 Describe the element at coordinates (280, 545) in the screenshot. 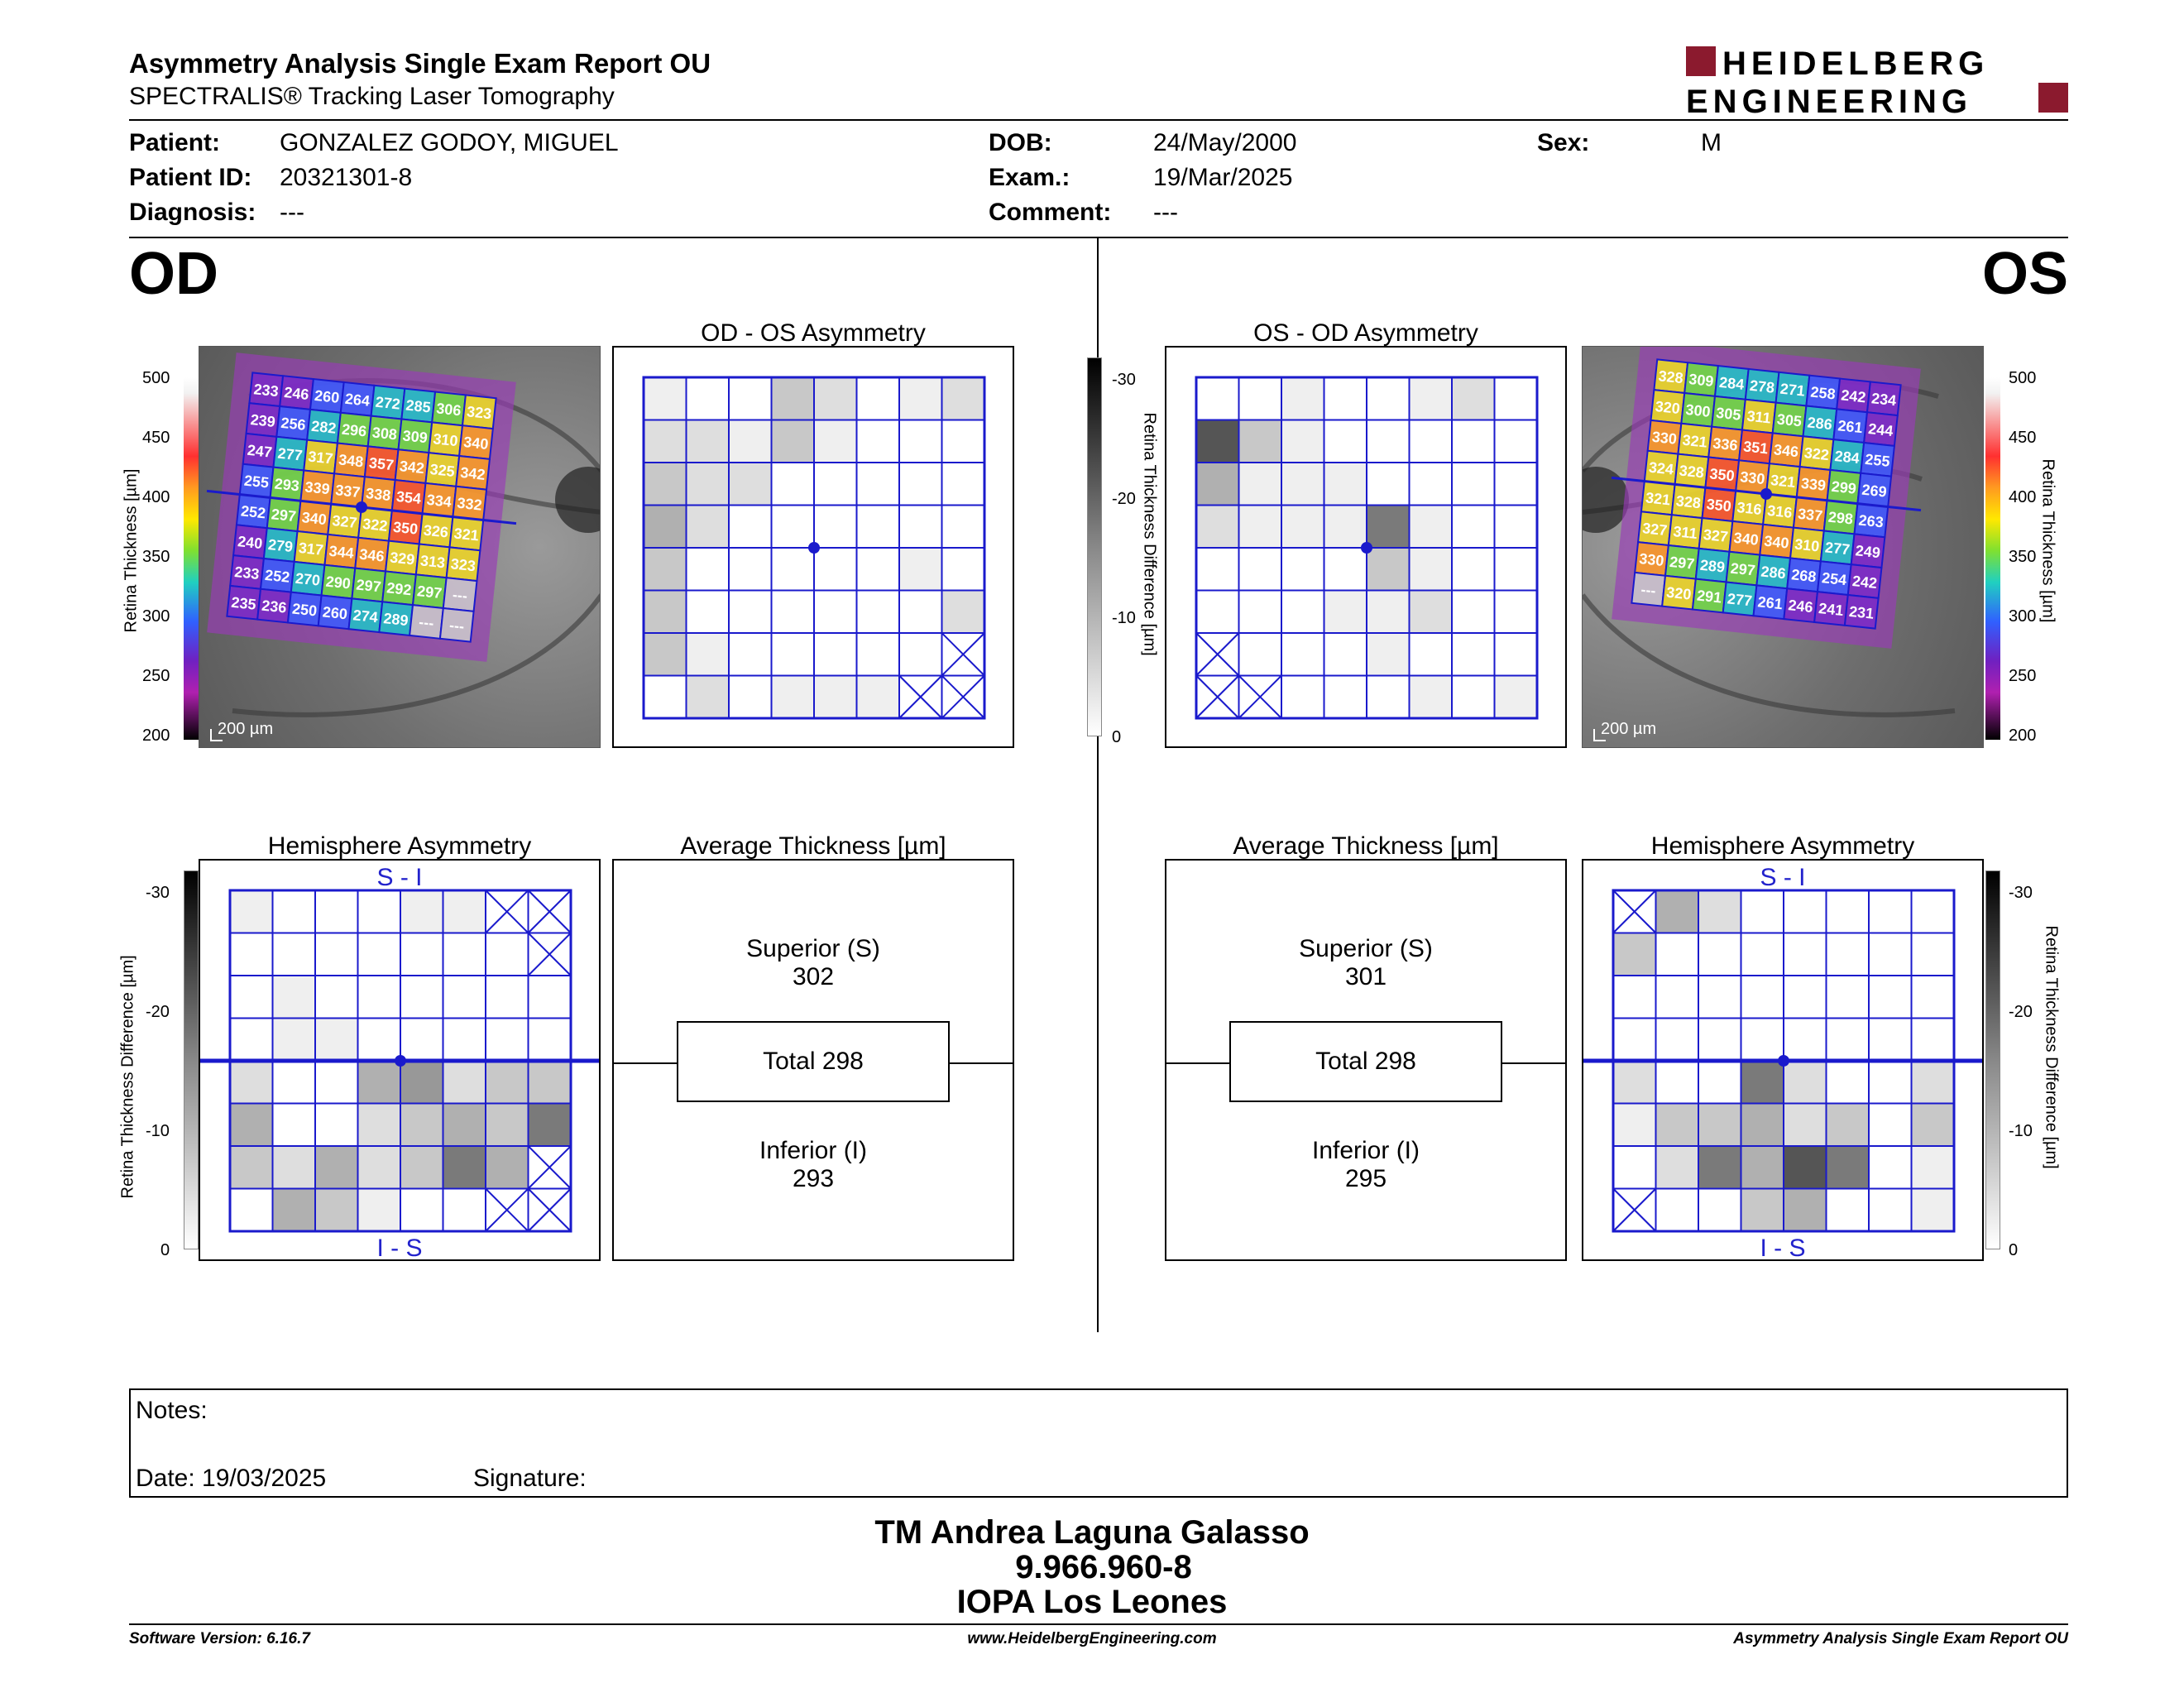

I see `thickness-cell: 279` at that location.